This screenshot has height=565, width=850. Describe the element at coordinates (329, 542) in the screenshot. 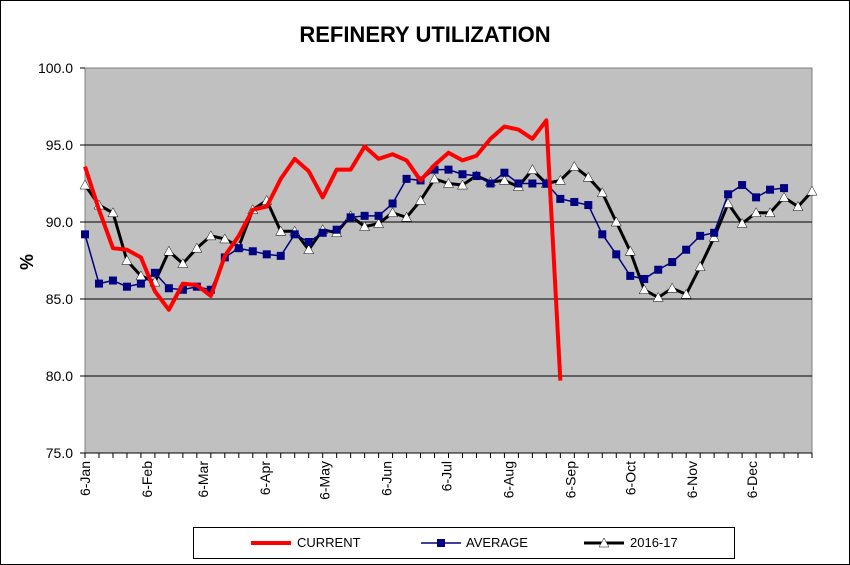

I see `legend-label-current: CURRENT` at that location.